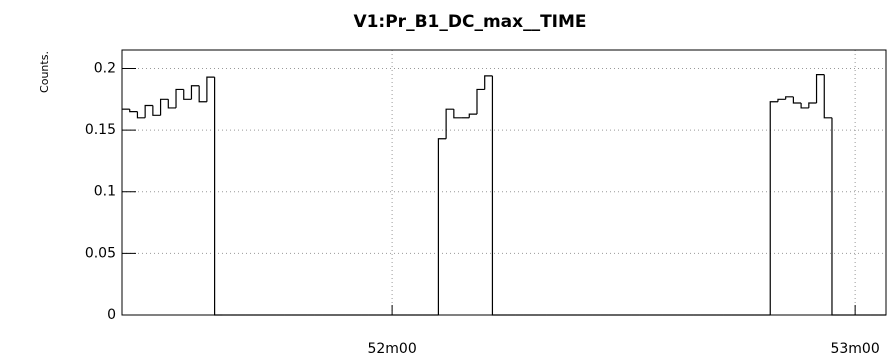 This screenshot has height=364, width=888. I want to click on chart-title: V1:Pr_B1_DC_max__TIME, so click(469, 22).